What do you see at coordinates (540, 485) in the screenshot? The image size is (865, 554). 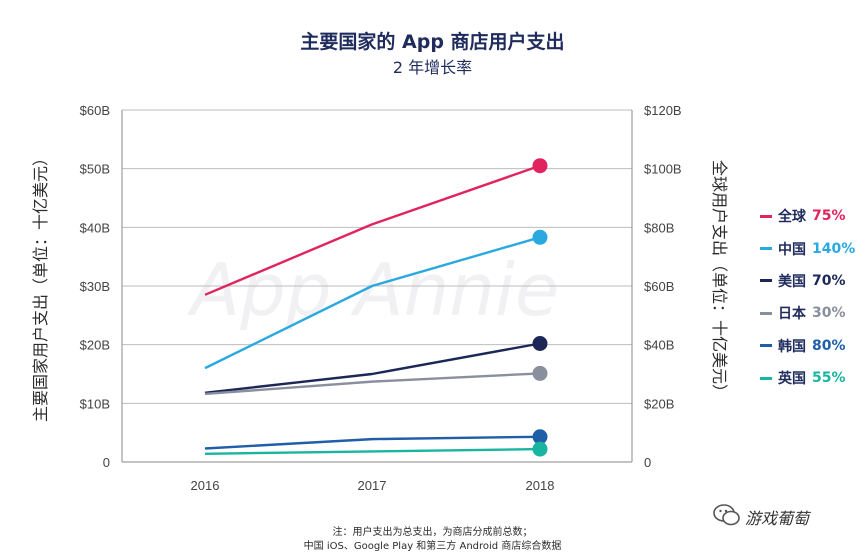 I see `x-tick-label: 2018` at bounding box center [540, 485].